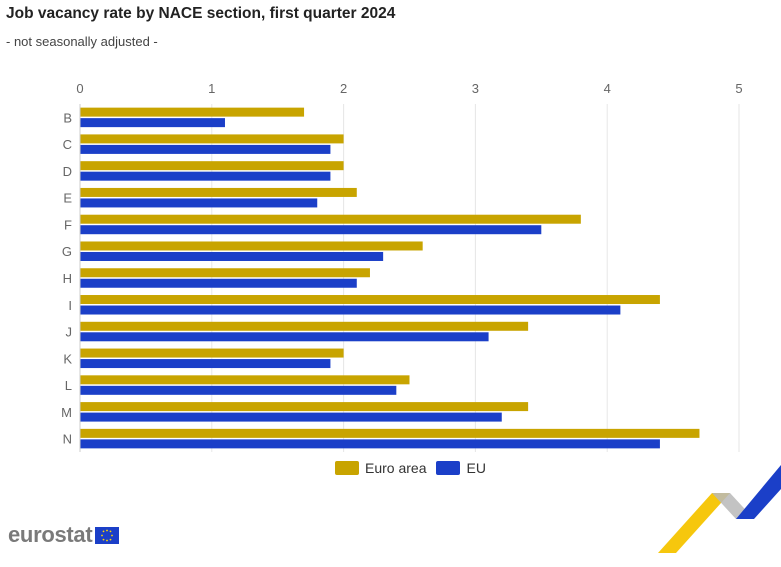 The image size is (781, 567). I want to click on x-tick-label: 0, so click(79, 88).